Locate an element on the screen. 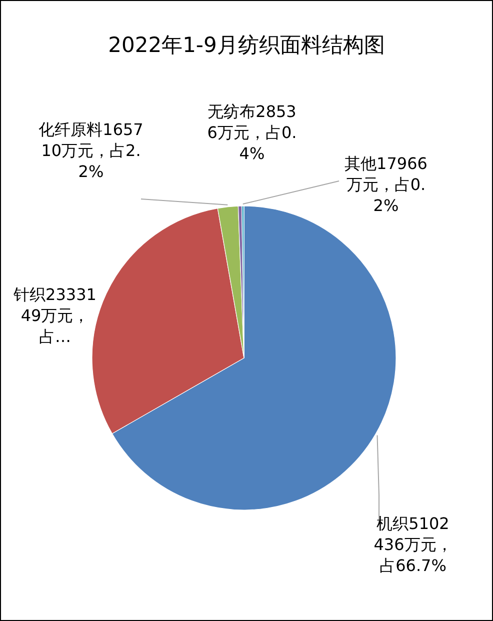 The width and height of the screenshot is (493, 621). chart-title: 2022年1-9月纺织面料结构图 is located at coordinates (246, 45).